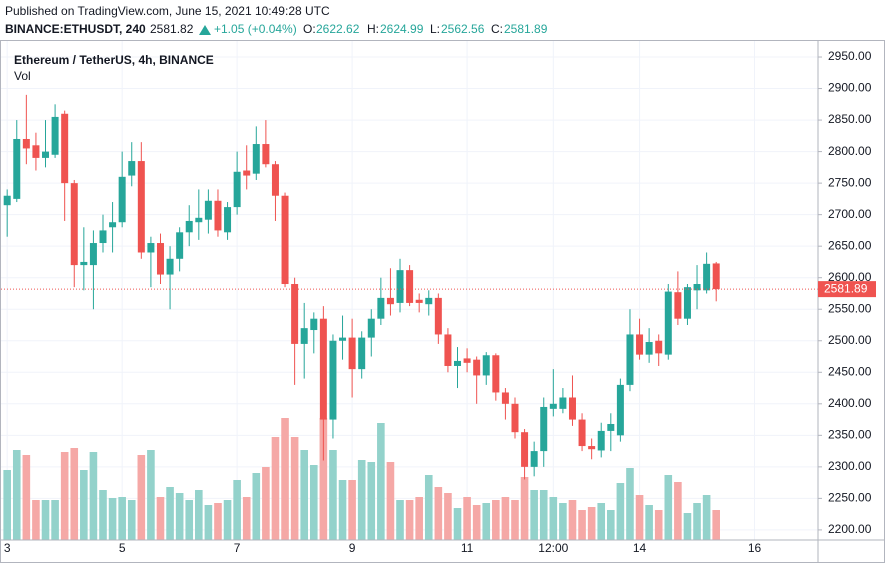  I want to click on up-arrow, so click(205, 30).